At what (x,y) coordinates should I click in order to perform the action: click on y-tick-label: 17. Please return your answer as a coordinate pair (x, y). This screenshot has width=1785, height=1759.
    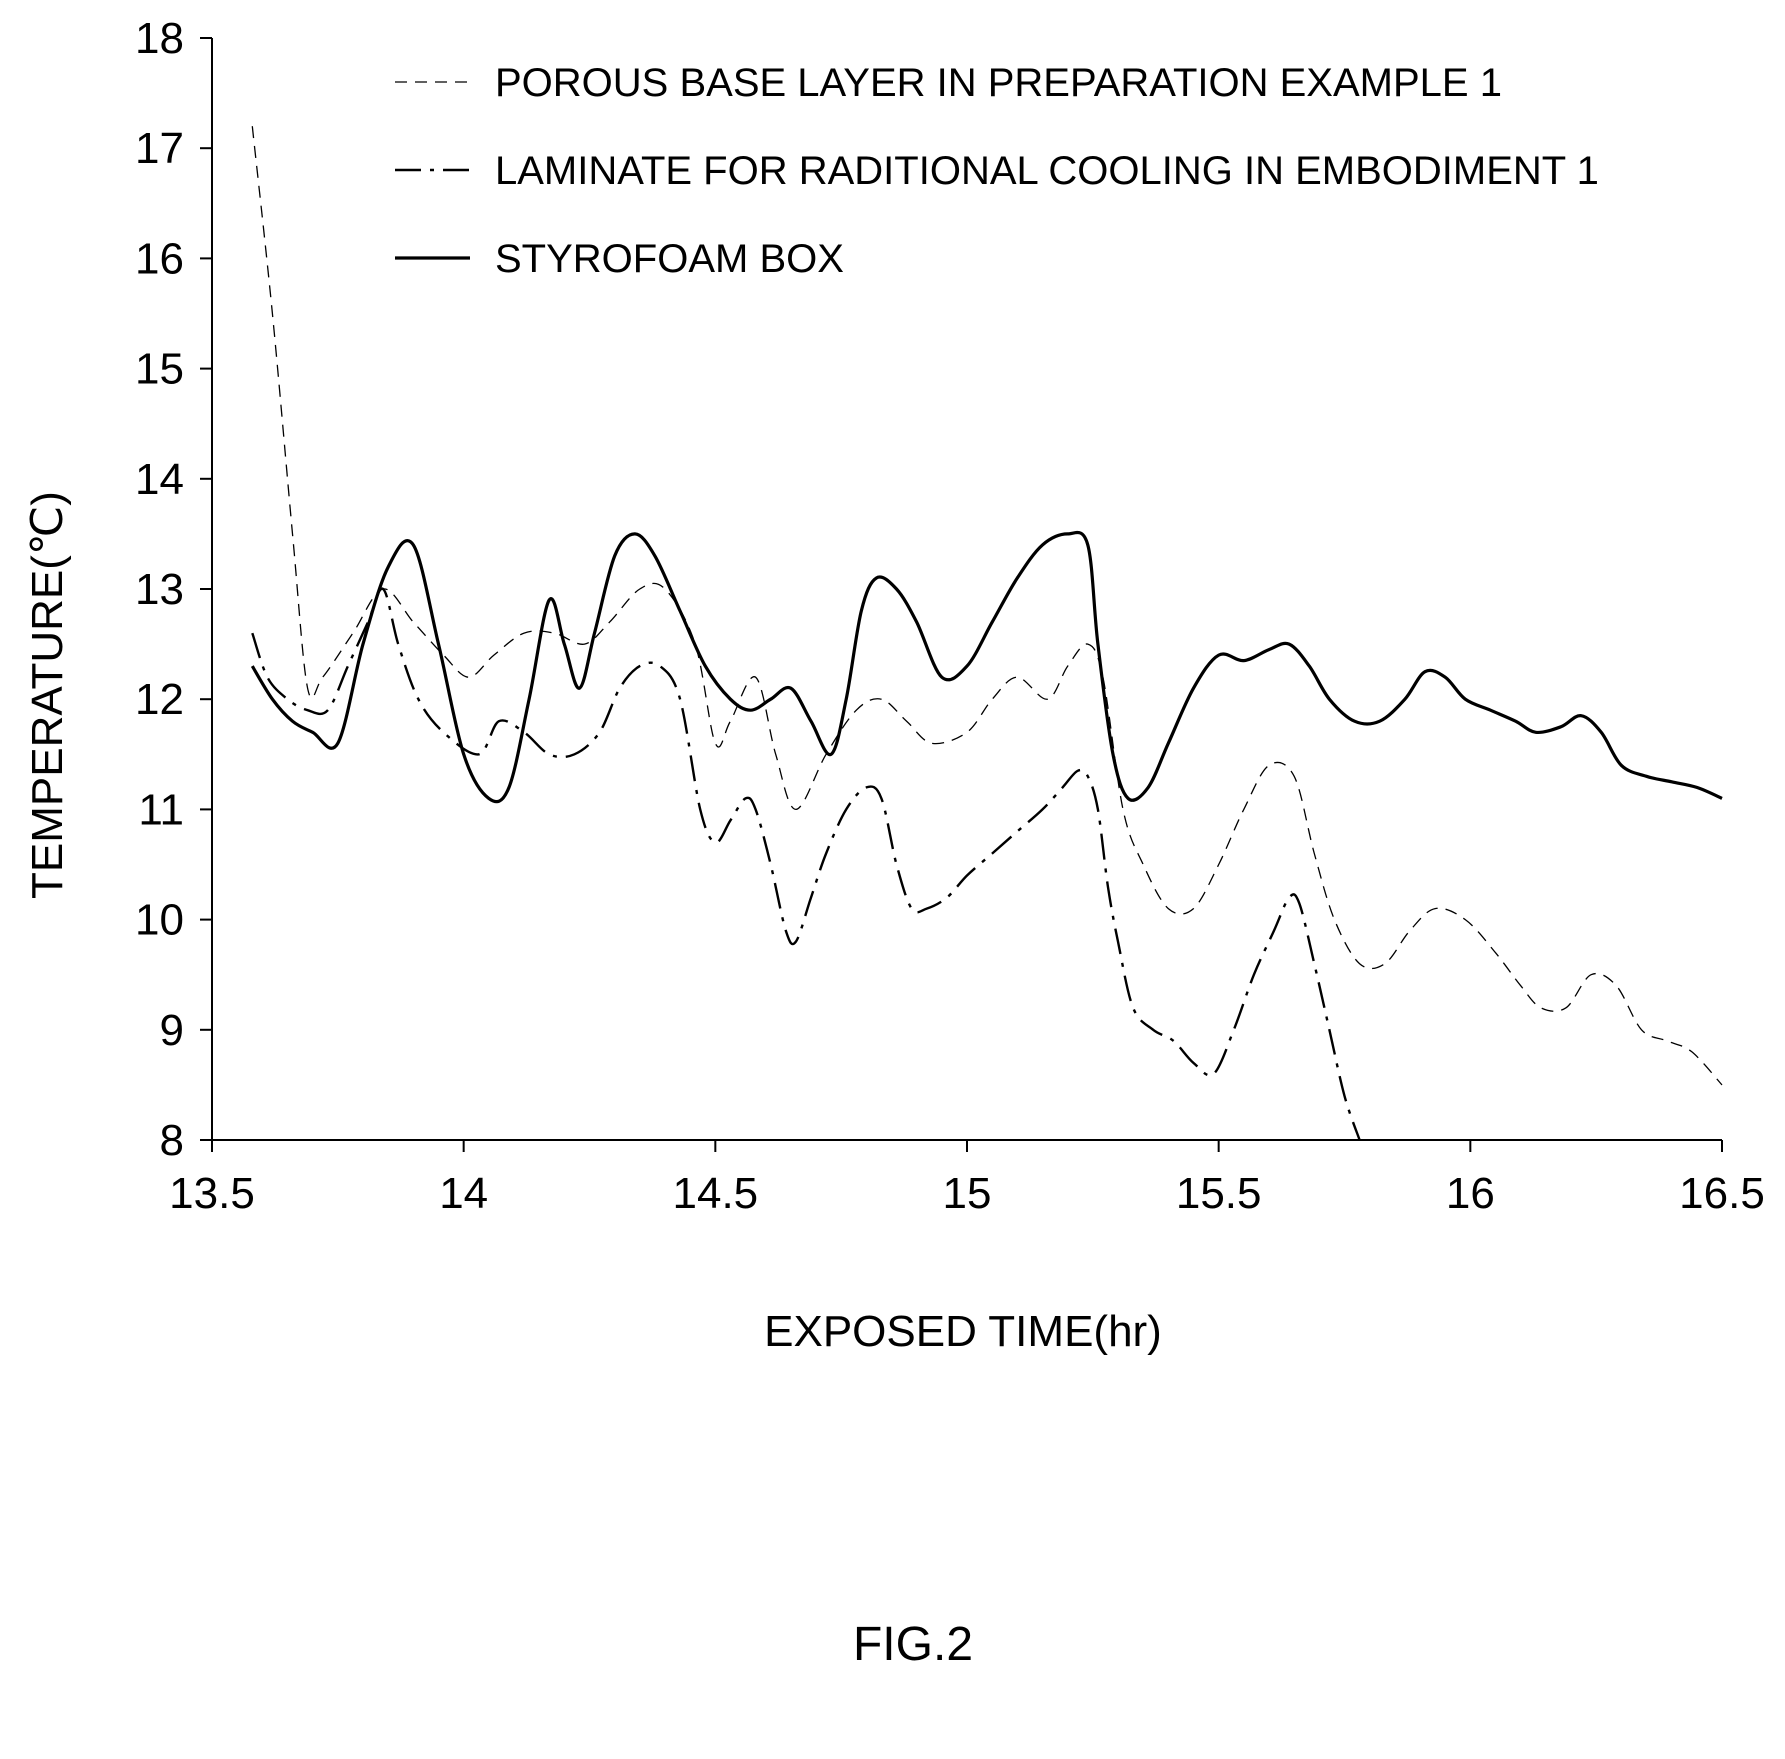
    Looking at the image, I should click on (159, 148).